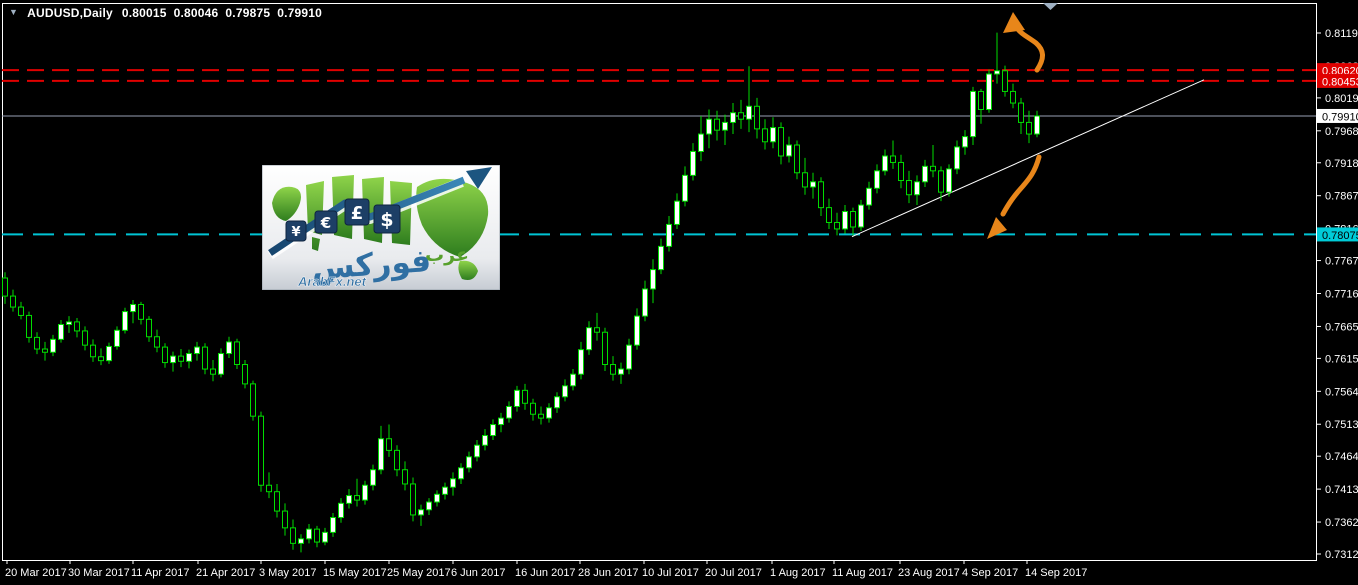 The height and width of the screenshot is (585, 1358). What do you see at coordinates (1050, 6) in the screenshot?
I see `chart-shift-marker` at bounding box center [1050, 6].